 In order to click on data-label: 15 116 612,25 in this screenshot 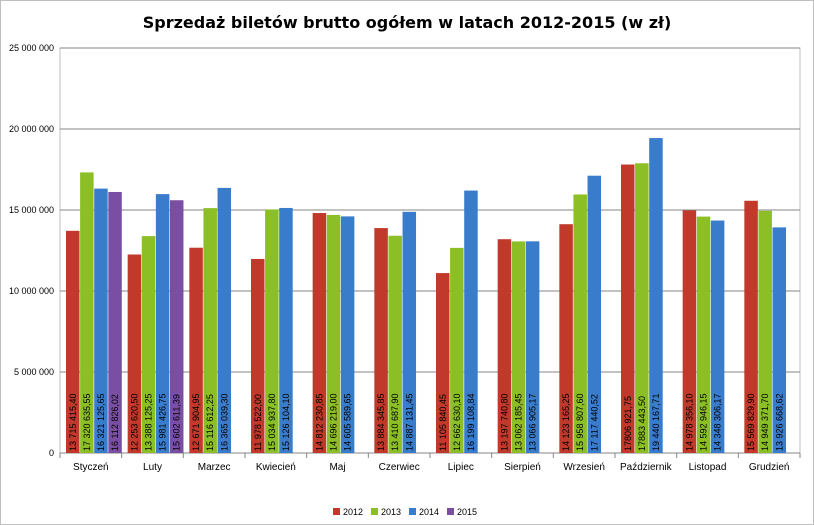, I will do `click(210, 422)`.